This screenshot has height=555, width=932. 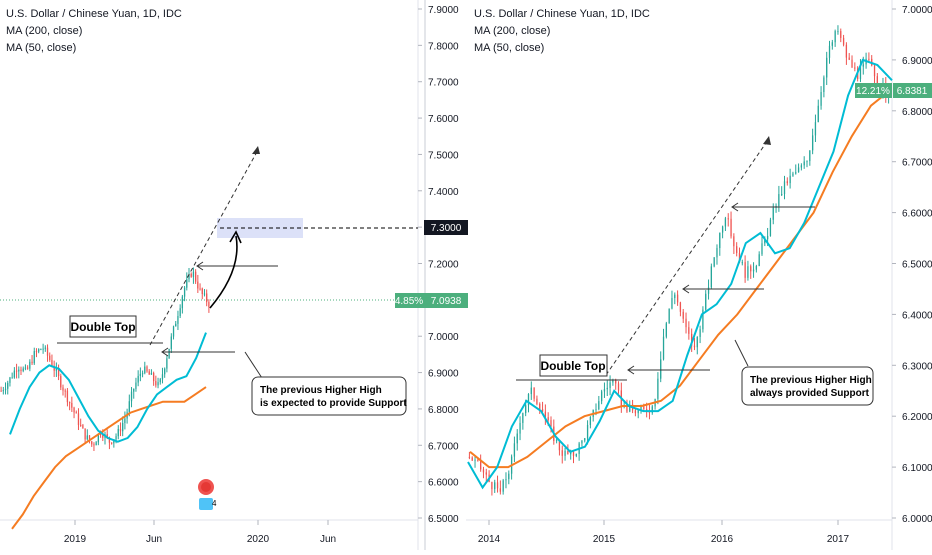 What do you see at coordinates (443, 446) in the screenshot?
I see `left-price-tick-label: 6.7000` at bounding box center [443, 446].